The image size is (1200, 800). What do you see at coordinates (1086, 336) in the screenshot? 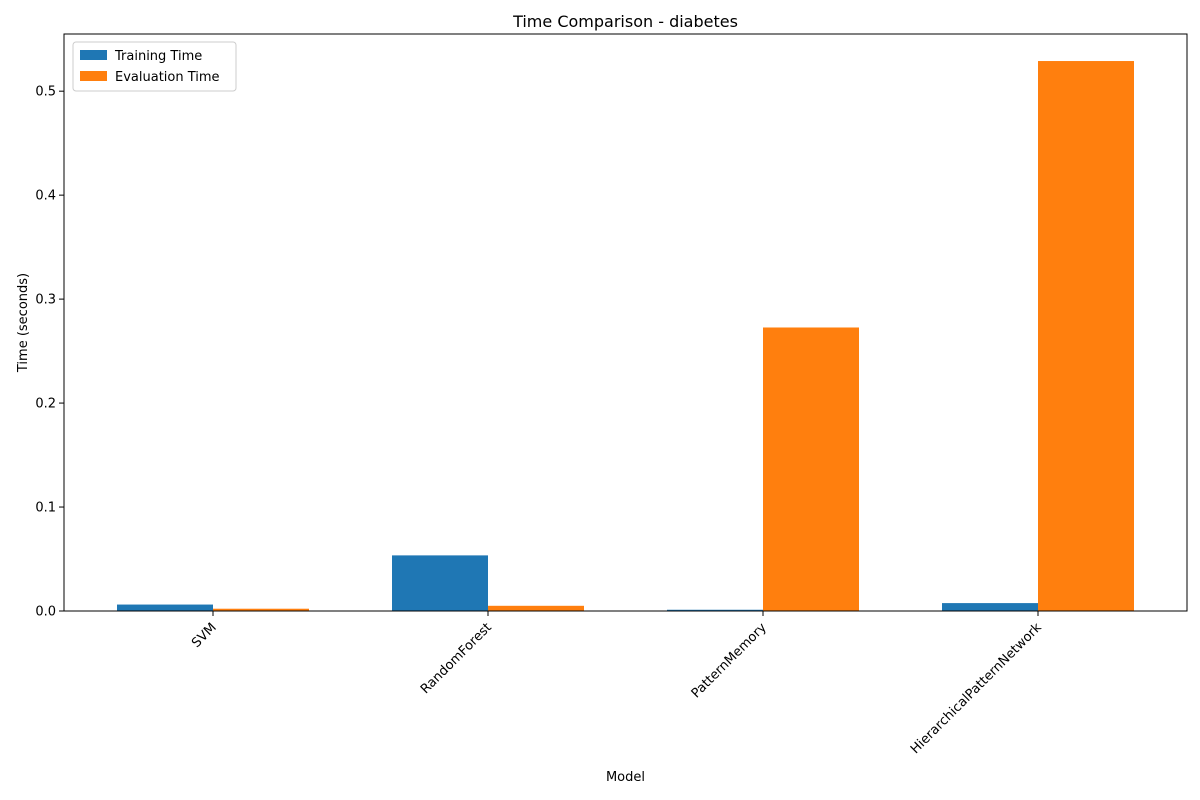
I see `bar-evaluation-hierarchicalpatternnetwork` at bounding box center [1086, 336].